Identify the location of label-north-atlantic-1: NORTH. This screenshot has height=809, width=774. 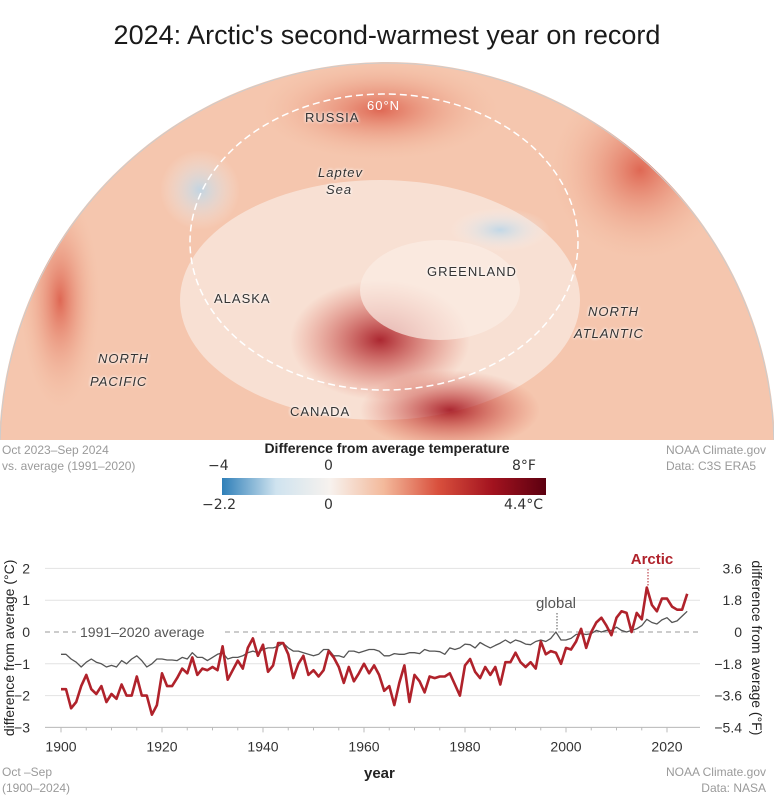
(613, 311).